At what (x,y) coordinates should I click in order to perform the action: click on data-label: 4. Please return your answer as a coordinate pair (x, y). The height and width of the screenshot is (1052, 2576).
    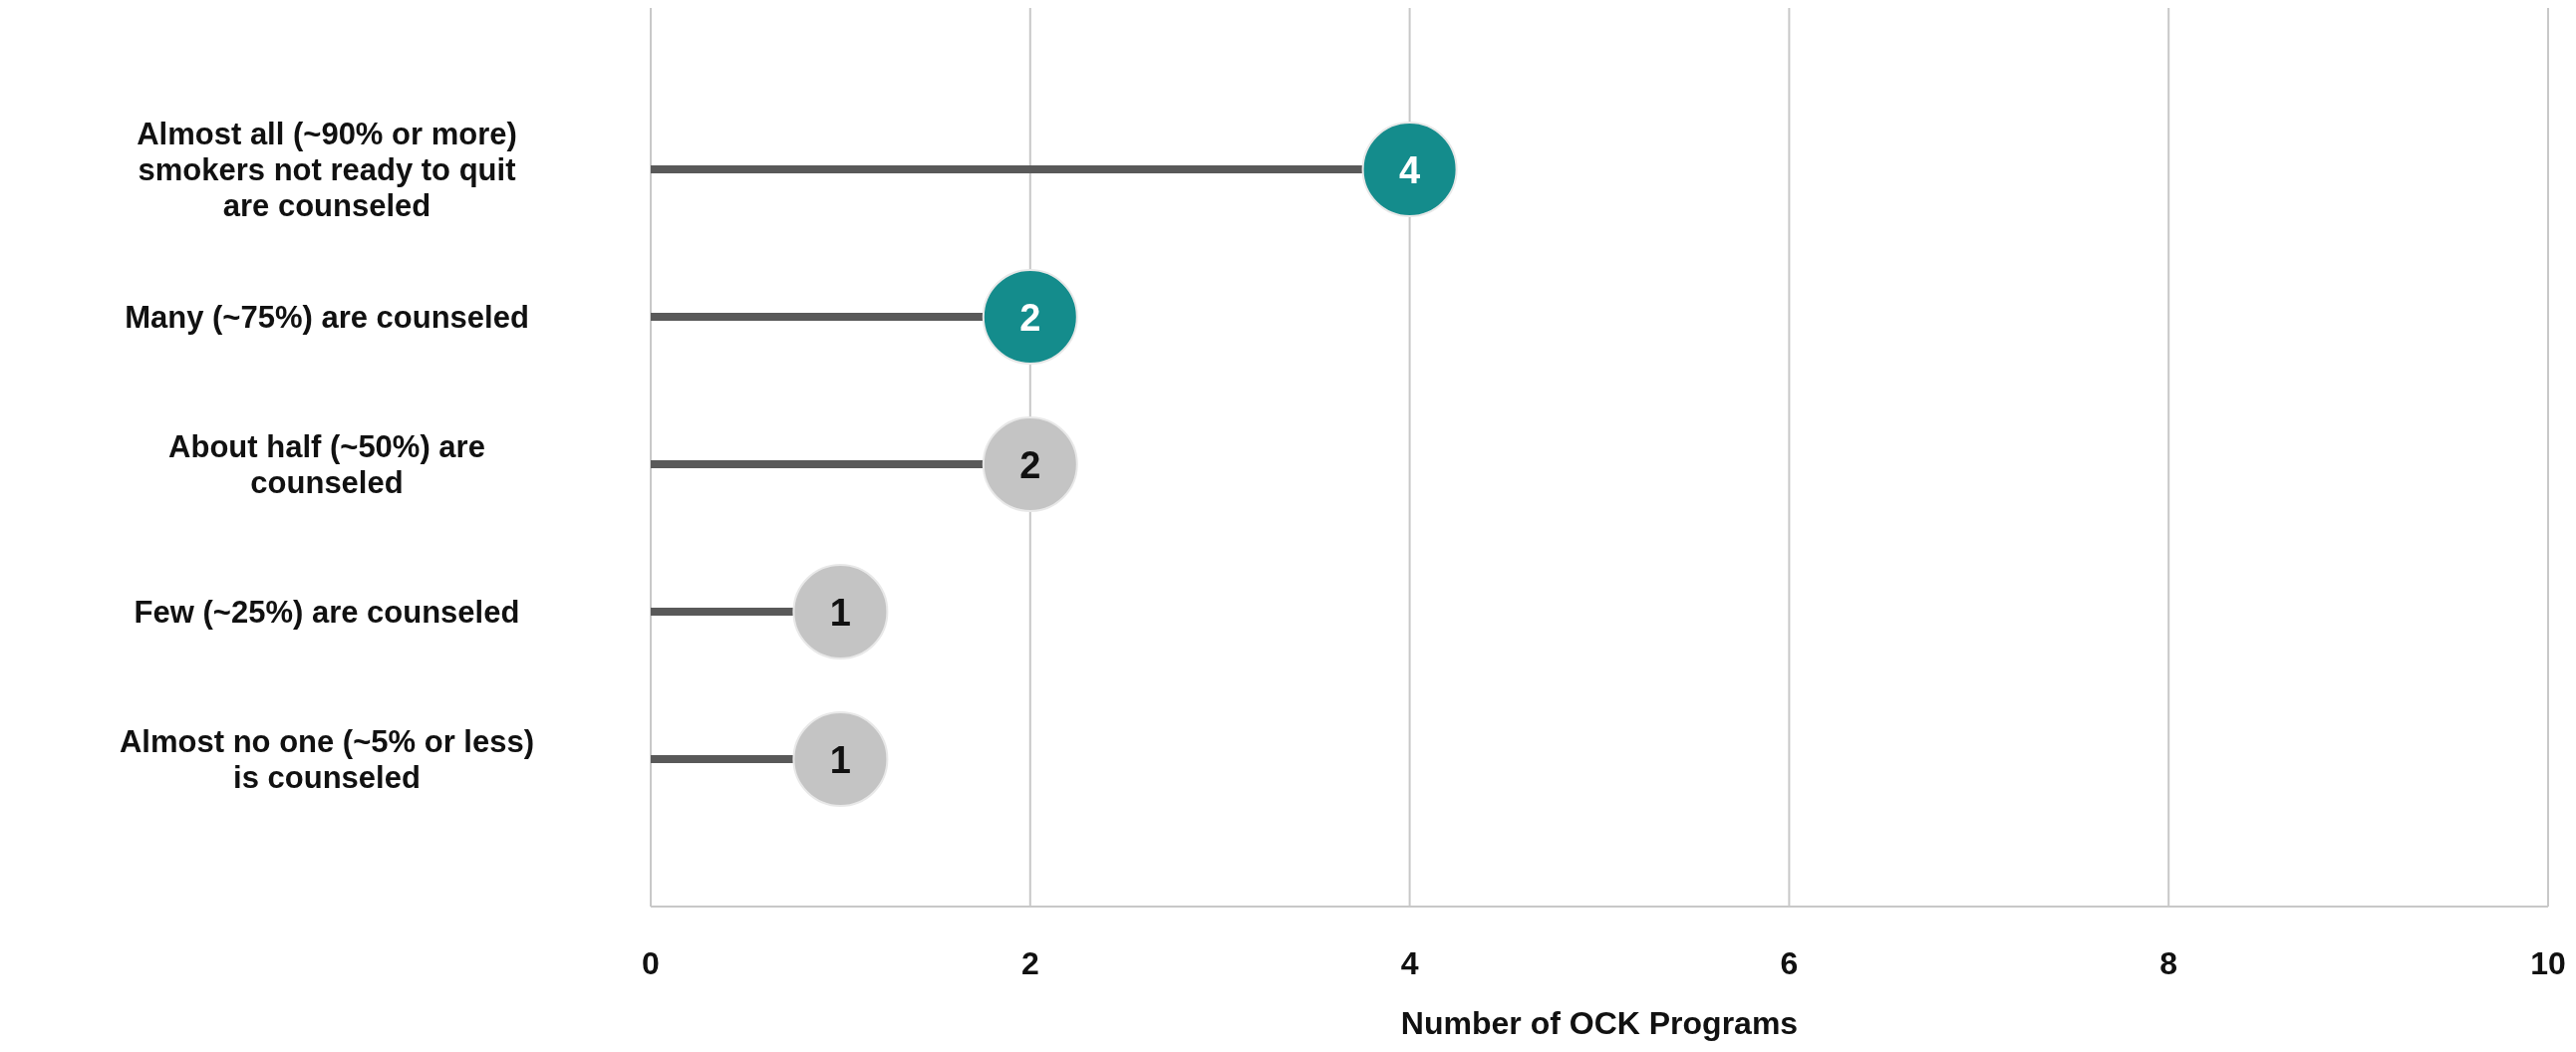
    Looking at the image, I should click on (1410, 169).